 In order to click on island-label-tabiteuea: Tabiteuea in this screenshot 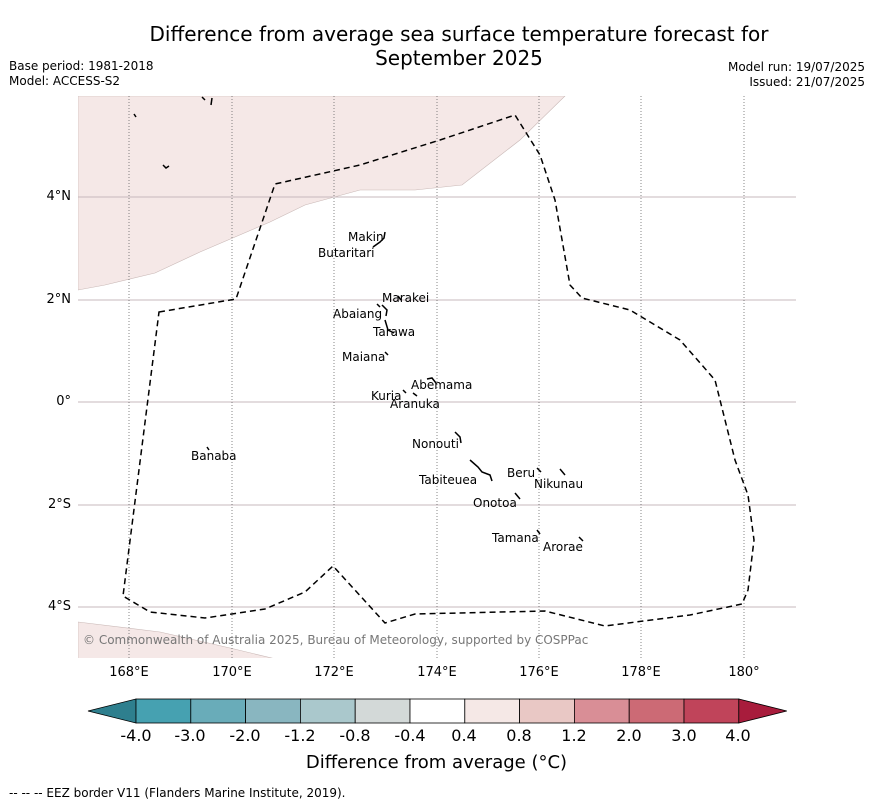, I will do `click(448, 480)`.